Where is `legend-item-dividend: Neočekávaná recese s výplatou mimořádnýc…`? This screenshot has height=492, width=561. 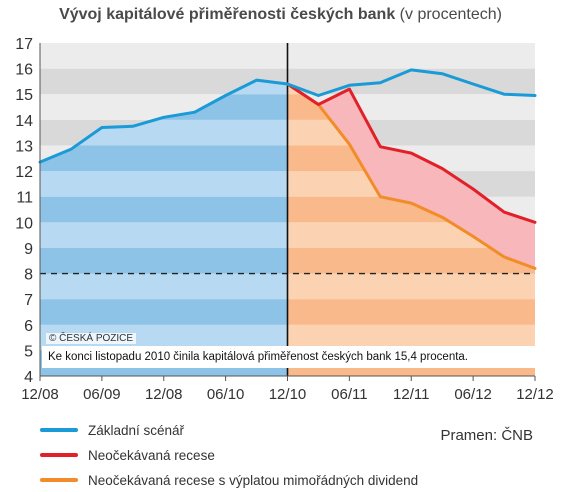 legend-item-dividend: Neočekávaná recese s výplatou mimořádnýc… is located at coordinates (229, 480).